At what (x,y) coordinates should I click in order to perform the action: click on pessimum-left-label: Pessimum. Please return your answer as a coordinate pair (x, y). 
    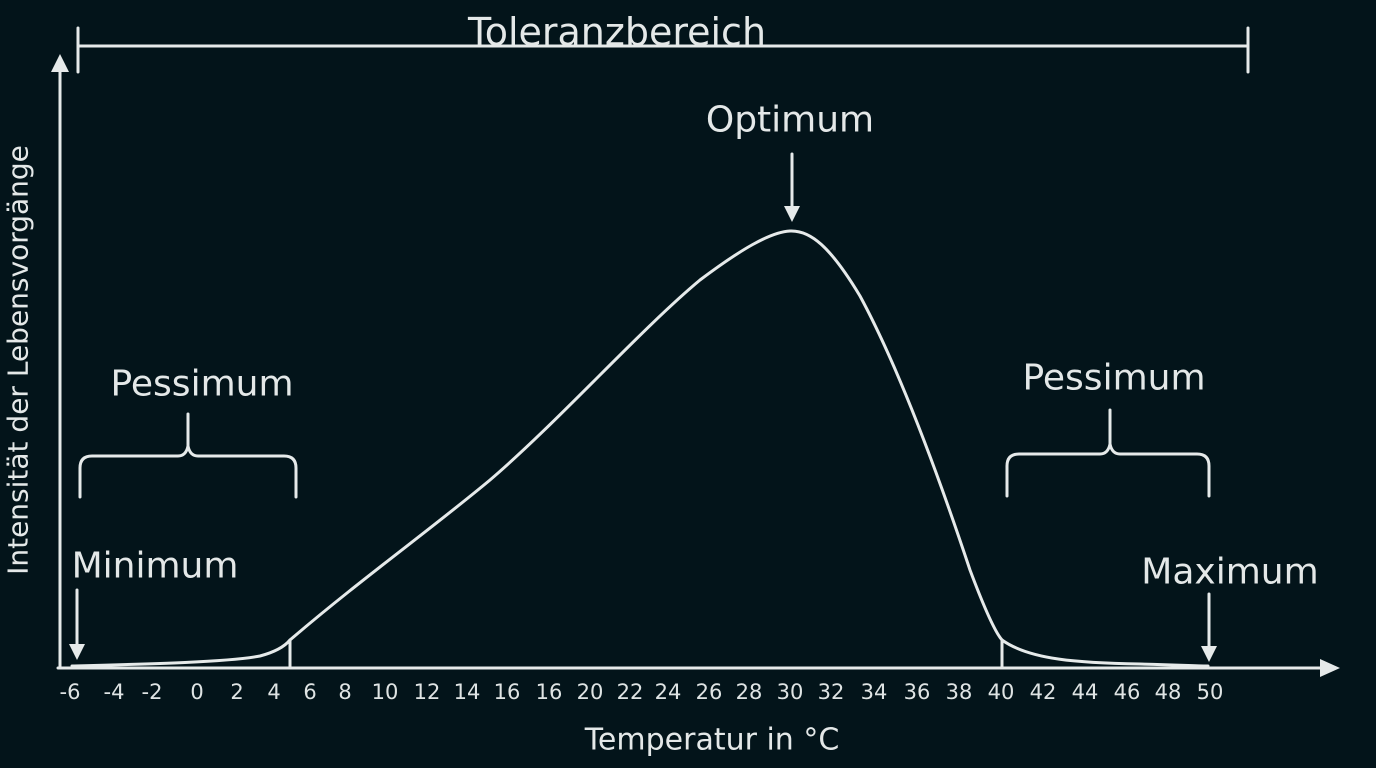
    Looking at the image, I should click on (202, 384).